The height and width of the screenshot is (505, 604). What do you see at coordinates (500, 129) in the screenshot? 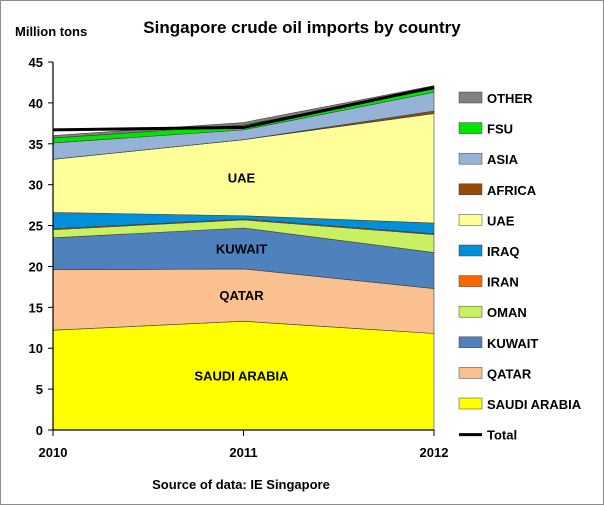
I see `legend-label-fsu: FSU` at bounding box center [500, 129].